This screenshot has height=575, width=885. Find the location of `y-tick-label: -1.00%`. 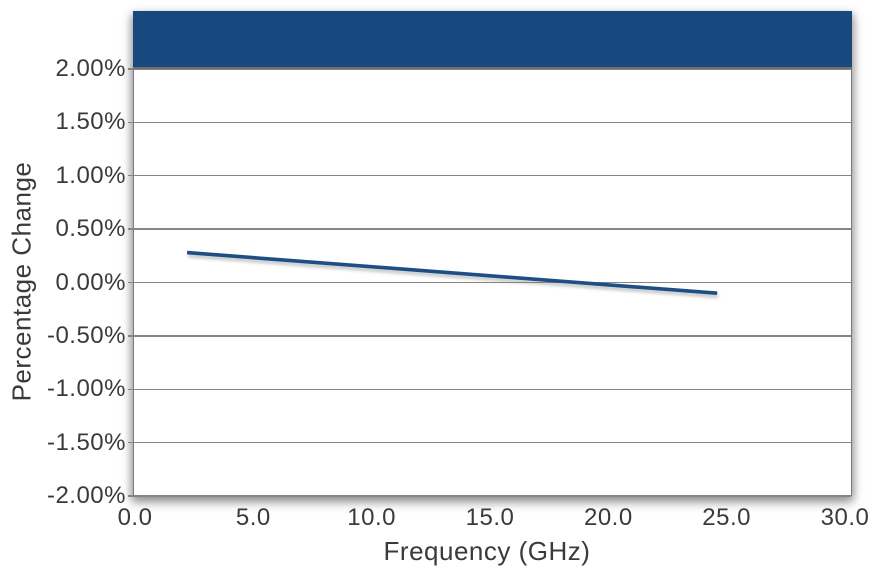

y-tick-label: -1.00% is located at coordinates (86, 389).